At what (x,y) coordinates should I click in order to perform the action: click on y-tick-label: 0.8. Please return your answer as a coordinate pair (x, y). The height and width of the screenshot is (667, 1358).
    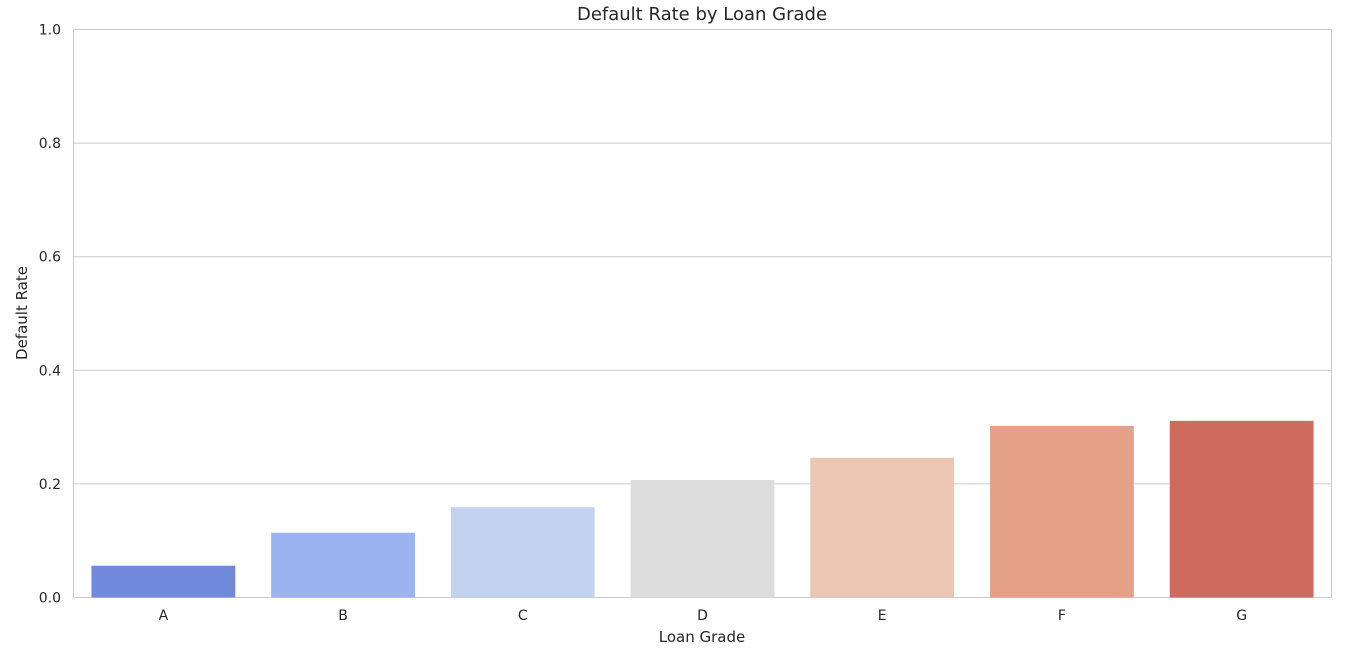
    Looking at the image, I should click on (50, 144).